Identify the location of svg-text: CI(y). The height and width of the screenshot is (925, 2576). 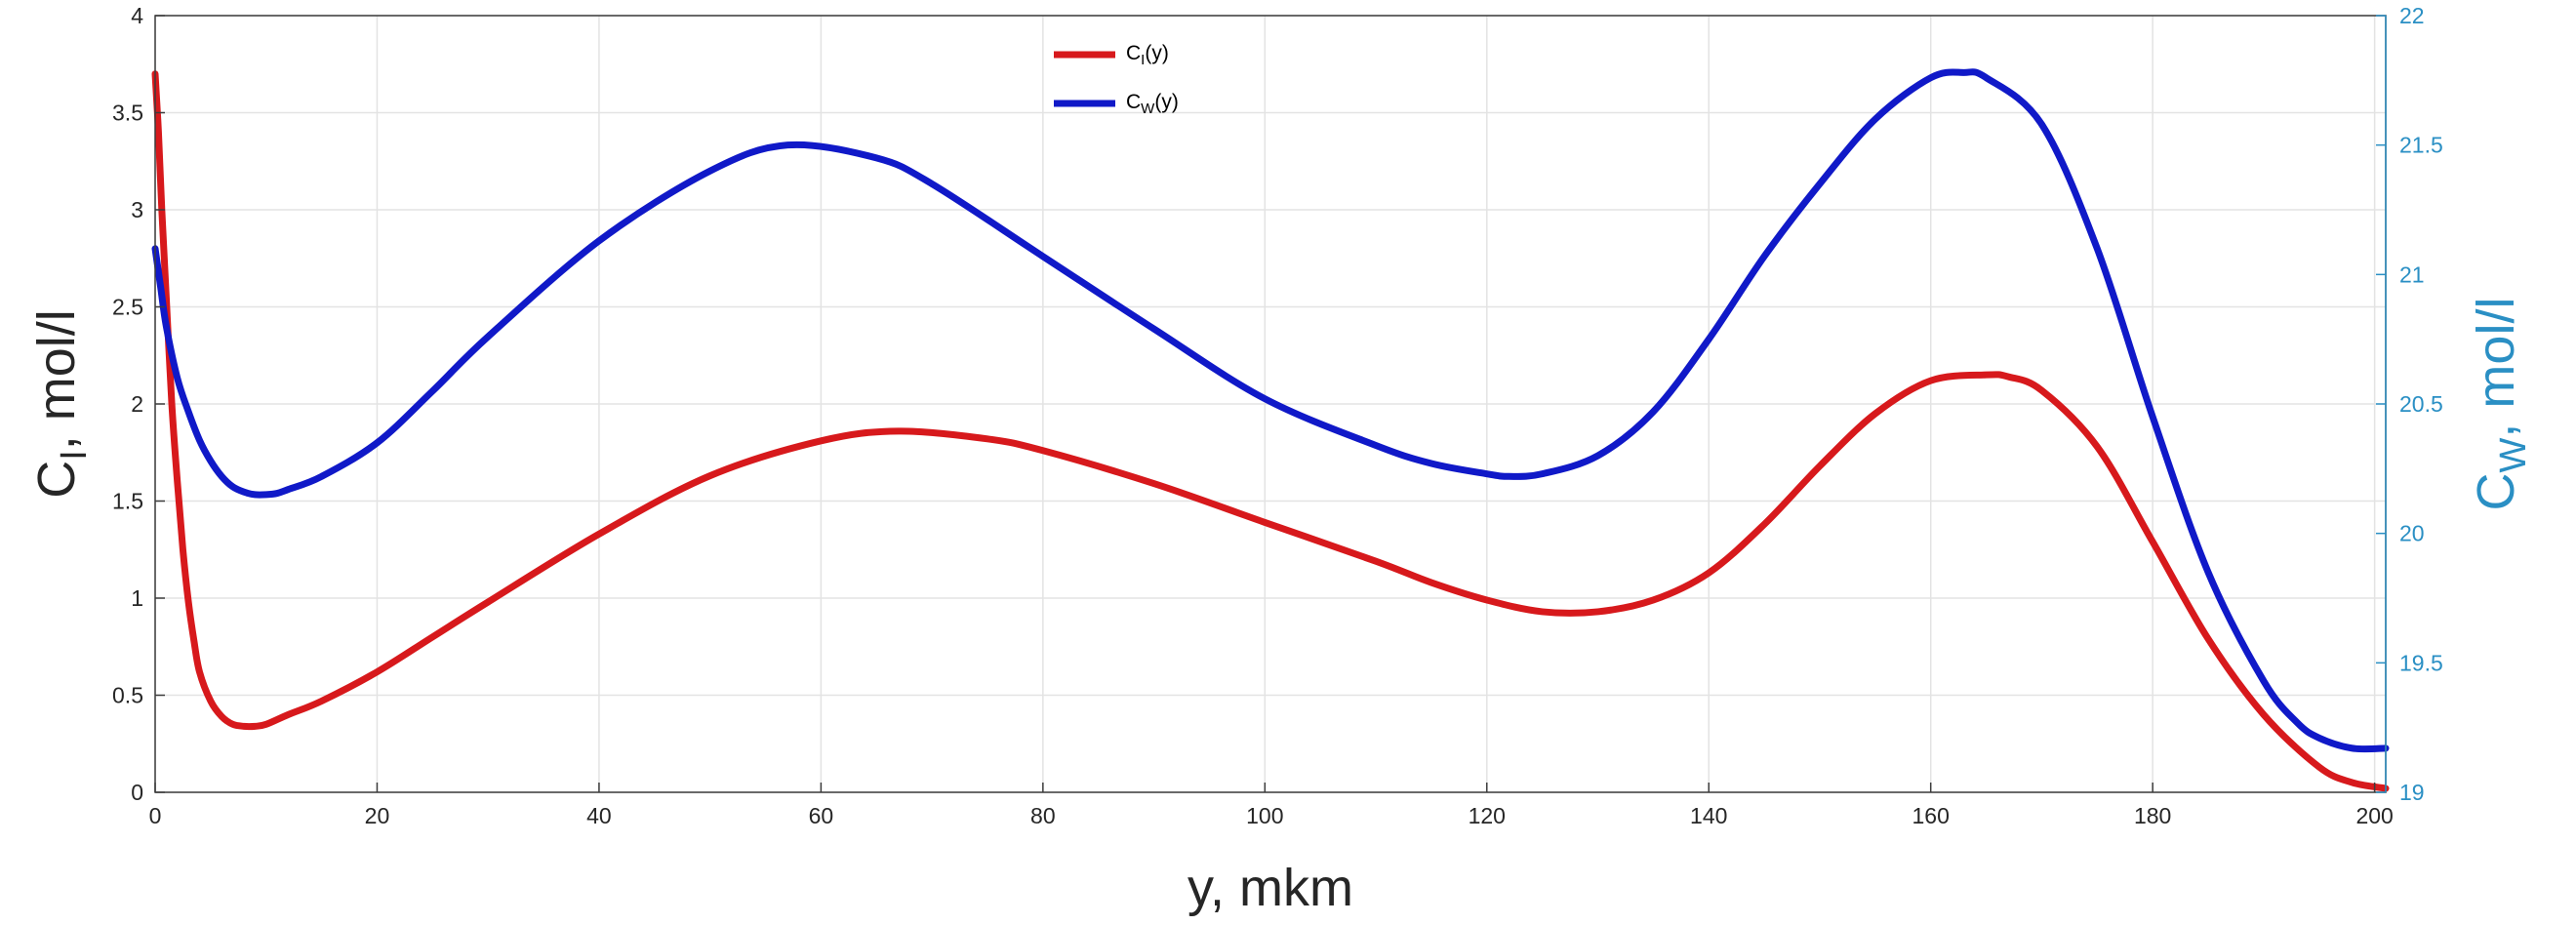
(1147, 55).